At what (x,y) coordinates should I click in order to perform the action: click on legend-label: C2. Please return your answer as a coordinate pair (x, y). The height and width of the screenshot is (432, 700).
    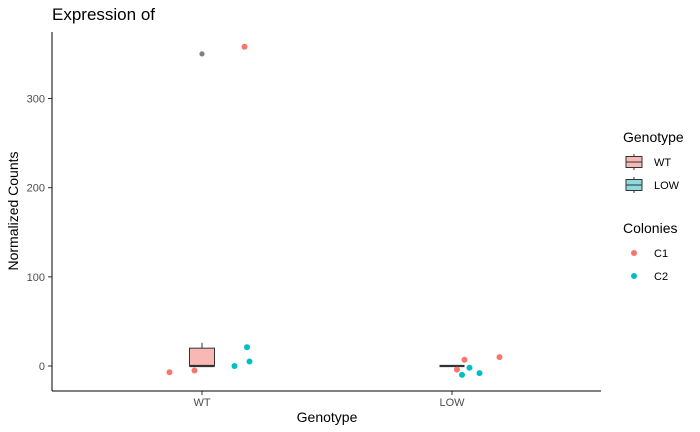
    Looking at the image, I should click on (661, 277).